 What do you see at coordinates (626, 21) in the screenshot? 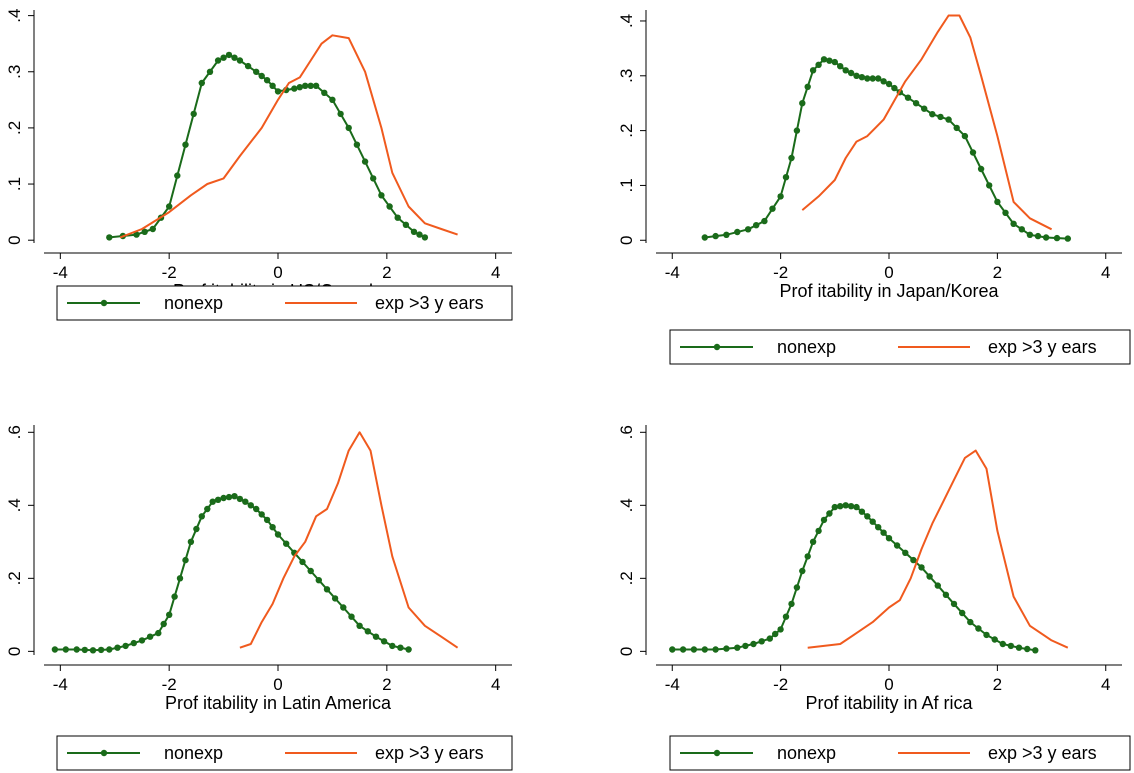
I see `y-tick-label: .4` at bounding box center [626, 21].